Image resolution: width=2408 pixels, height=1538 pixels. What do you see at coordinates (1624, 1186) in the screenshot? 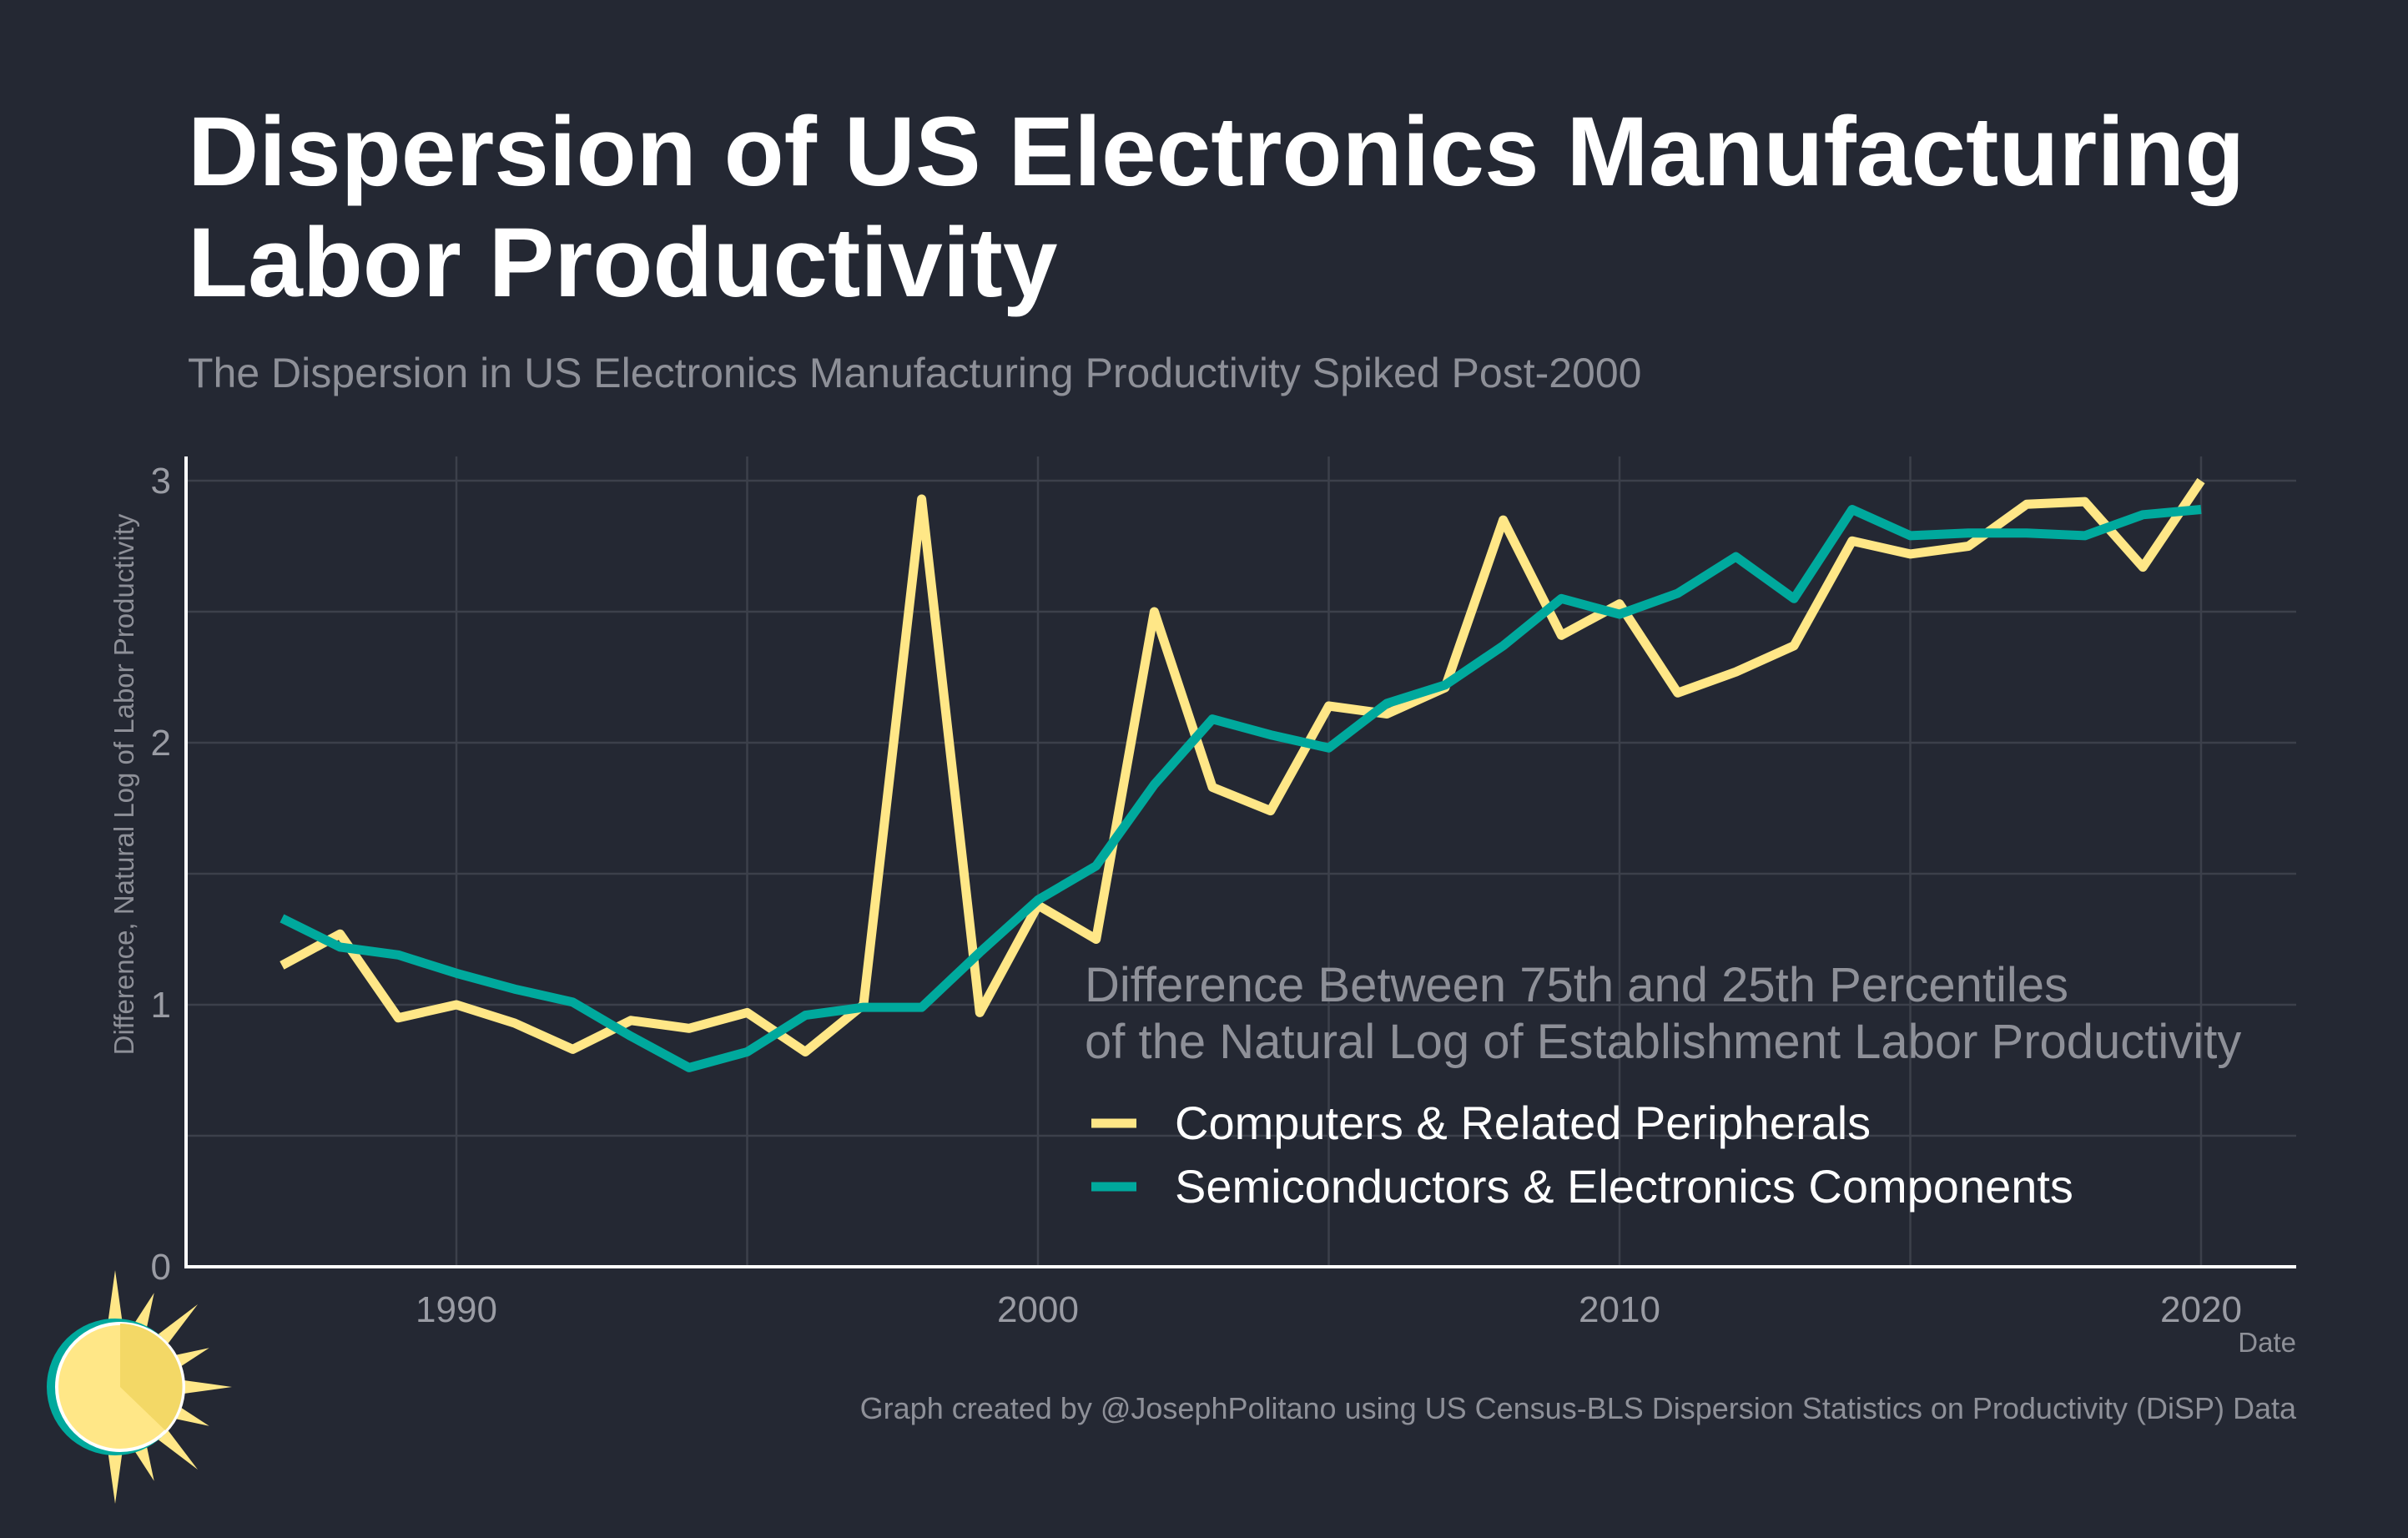
I see `legend-label-semiconductors: Semiconductors & Electronics Components` at bounding box center [1624, 1186].